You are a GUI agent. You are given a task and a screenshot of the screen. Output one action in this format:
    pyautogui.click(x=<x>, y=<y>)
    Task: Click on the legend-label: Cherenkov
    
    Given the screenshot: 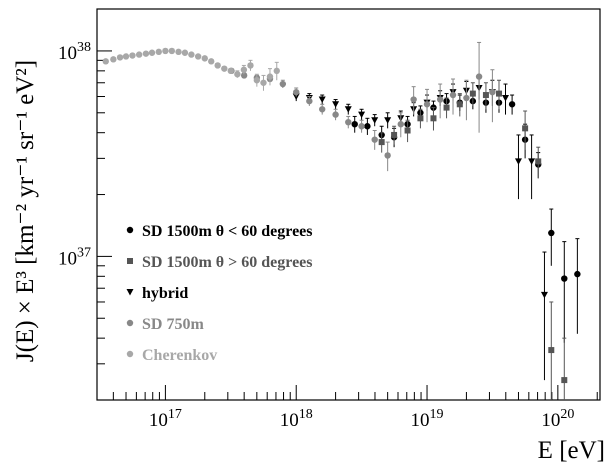 What is the action you would take?
    pyautogui.click(x=179, y=355)
    